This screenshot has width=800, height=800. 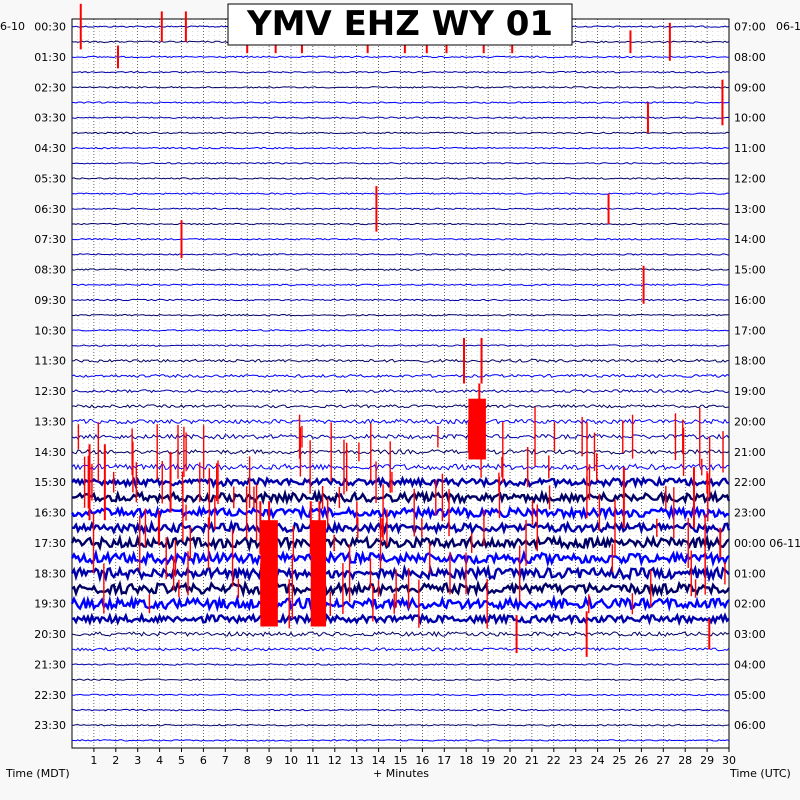 I want to click on right-tick-label: 02:00, so click(x=750, y=604).